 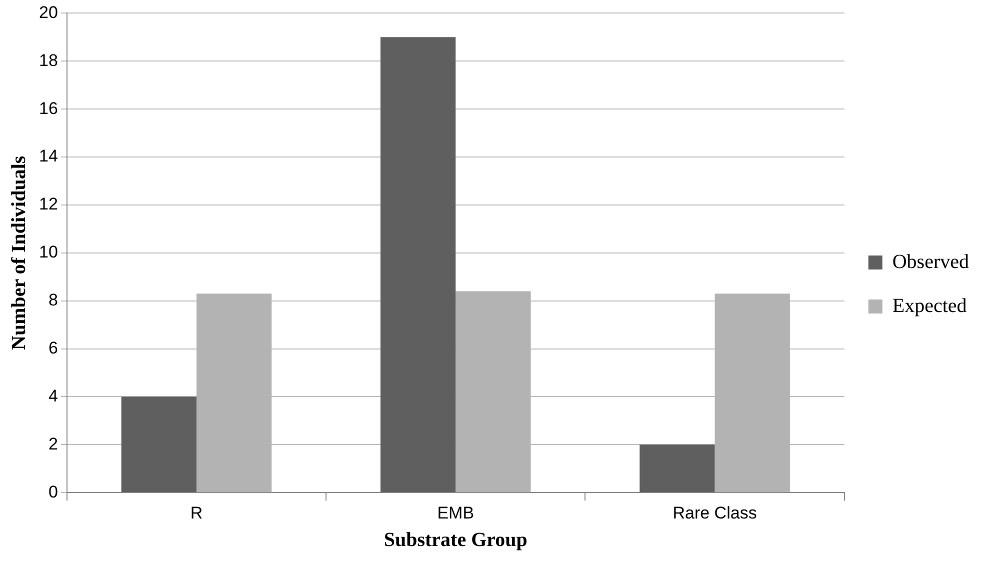 I want to click on y-tick-label: 20, so click(x=48, y=12).